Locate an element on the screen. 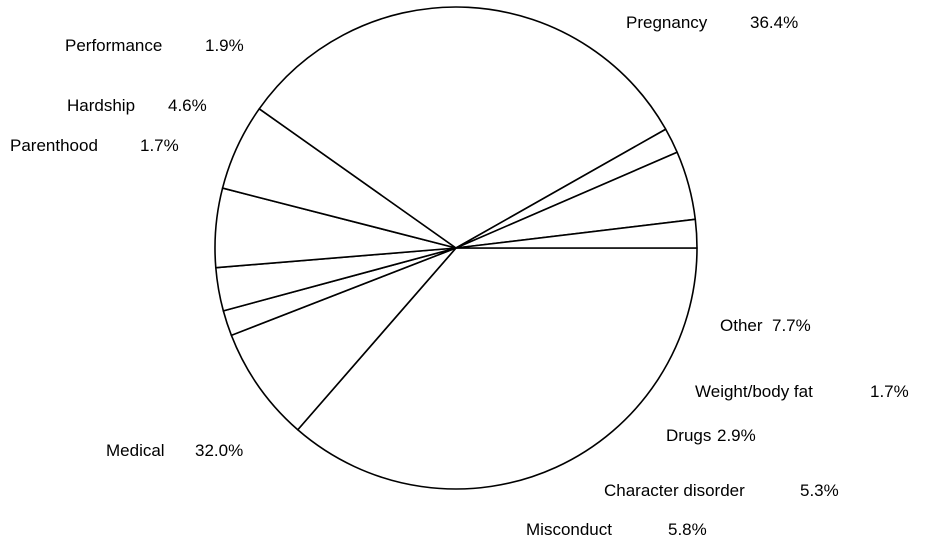 The image size is (931, 543). slice-value-drugs: 2.9% is located at coordinates (736, 435).